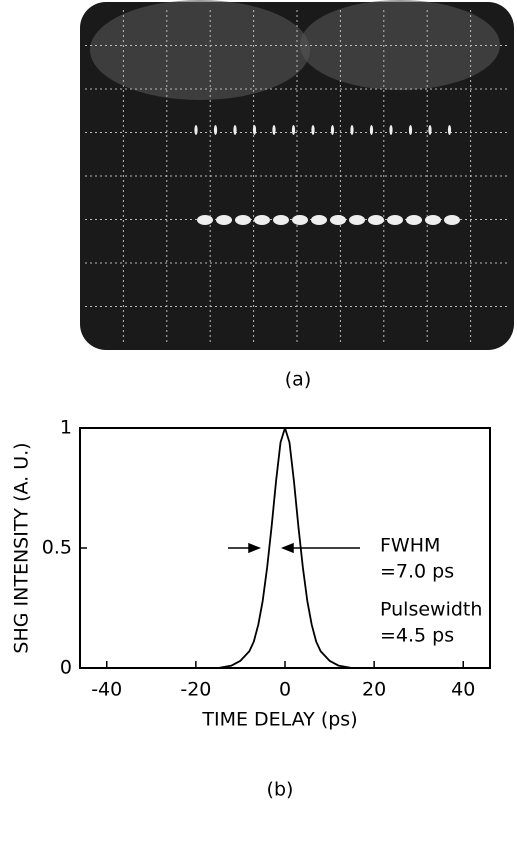 The height and width of the screenshot is (842, 517). I want to click on x-tick-label: -20, so click(195, 690).